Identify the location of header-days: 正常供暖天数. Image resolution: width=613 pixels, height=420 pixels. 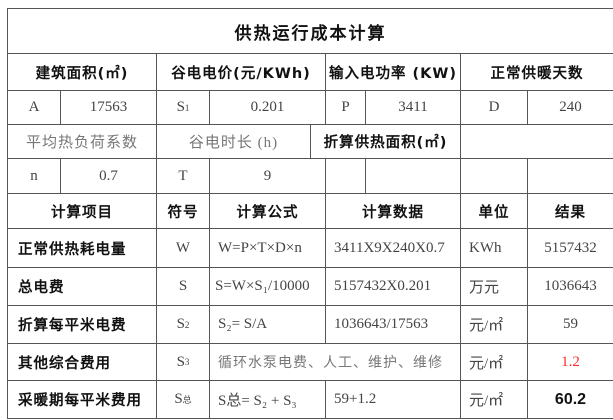
(537, 72).